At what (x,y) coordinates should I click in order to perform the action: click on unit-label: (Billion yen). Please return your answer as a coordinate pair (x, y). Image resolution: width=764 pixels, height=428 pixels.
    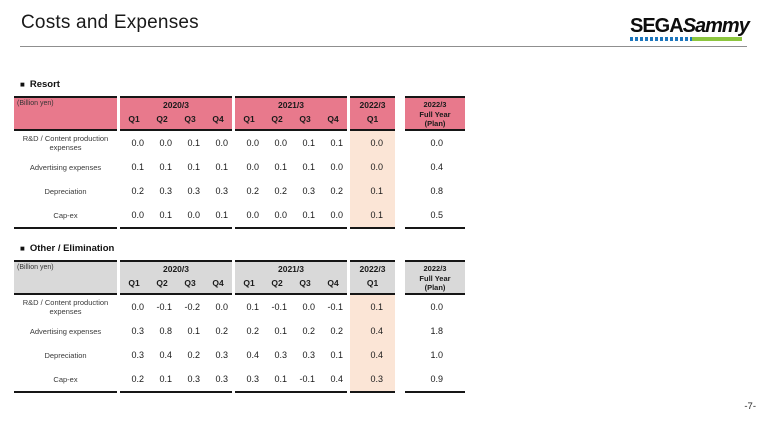
    Looking at the image, I should click on (65, 114).